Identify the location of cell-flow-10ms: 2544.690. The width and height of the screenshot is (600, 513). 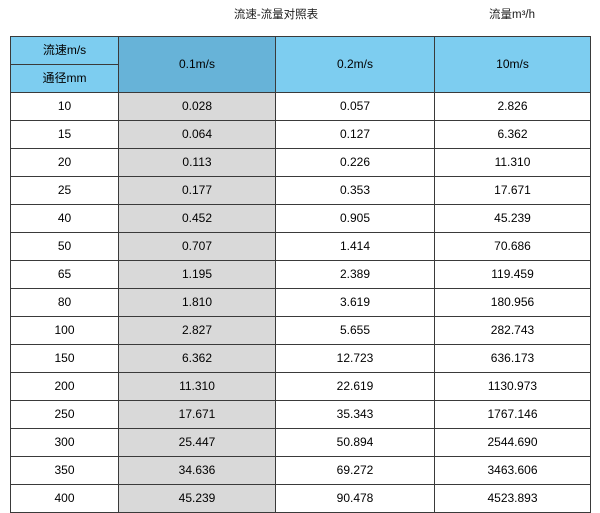
(512, 442).